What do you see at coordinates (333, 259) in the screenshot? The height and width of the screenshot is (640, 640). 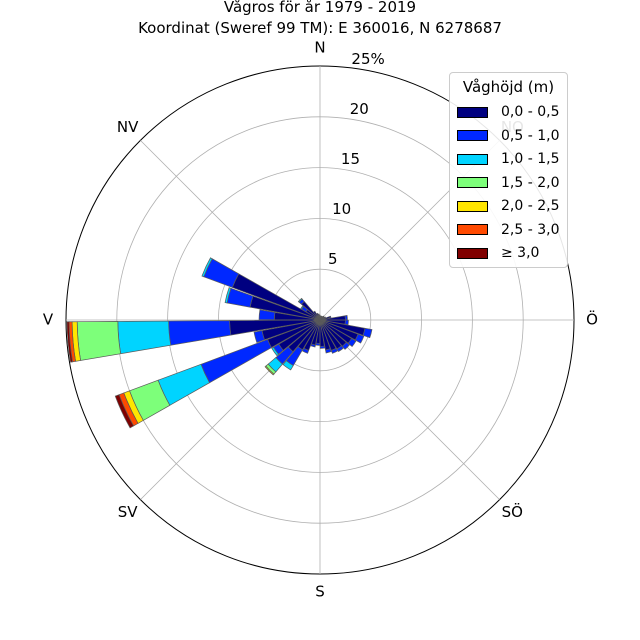 I see `radial-tick-label: 5` at bounding box center [333, 259].